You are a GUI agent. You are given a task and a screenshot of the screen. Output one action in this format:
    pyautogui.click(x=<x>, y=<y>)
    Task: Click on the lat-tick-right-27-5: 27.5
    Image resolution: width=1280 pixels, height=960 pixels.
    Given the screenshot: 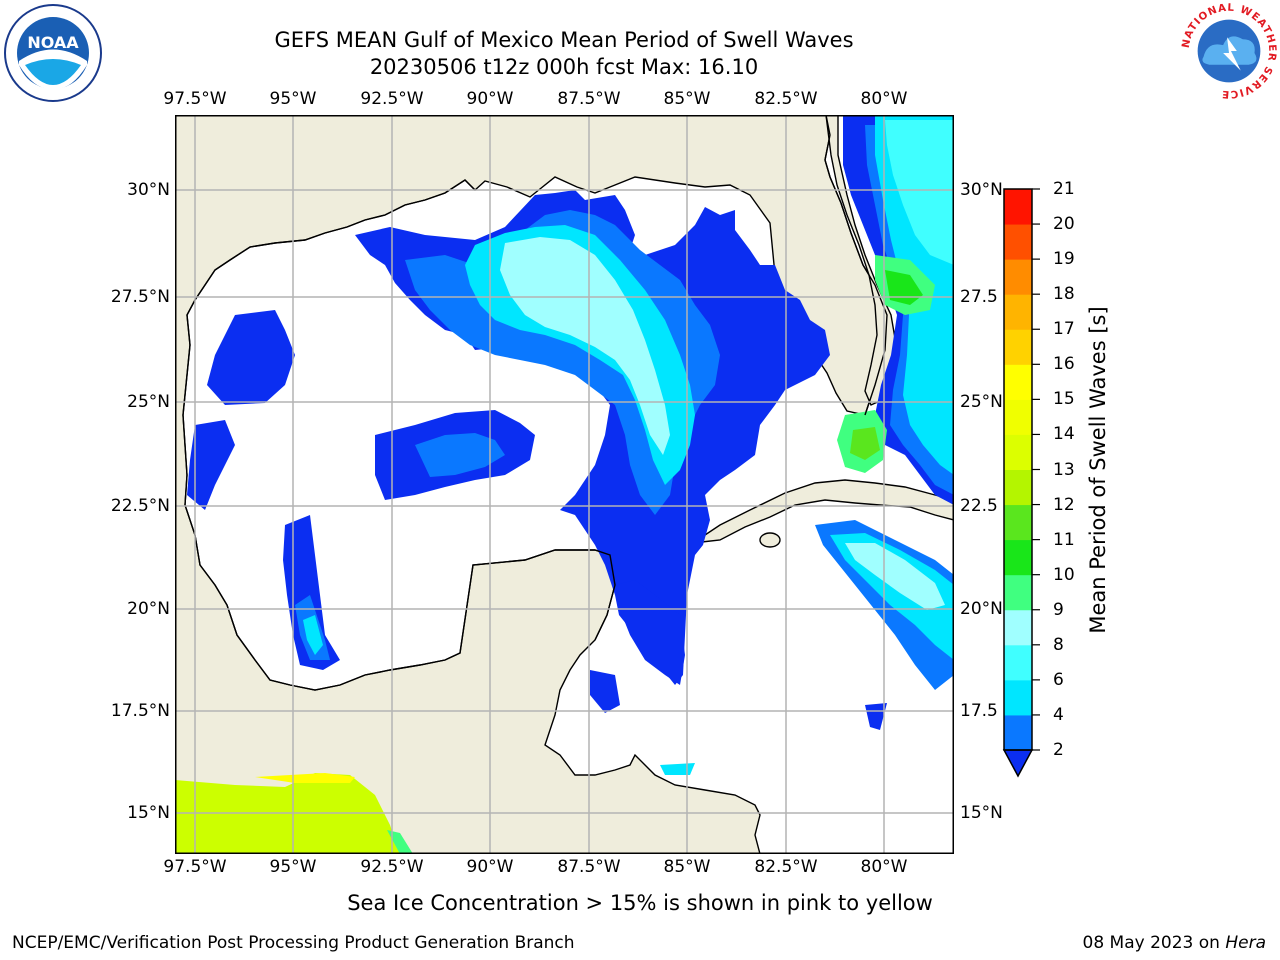 What is the action you would take?
    pyautogui.click(x=979, y=297)
    